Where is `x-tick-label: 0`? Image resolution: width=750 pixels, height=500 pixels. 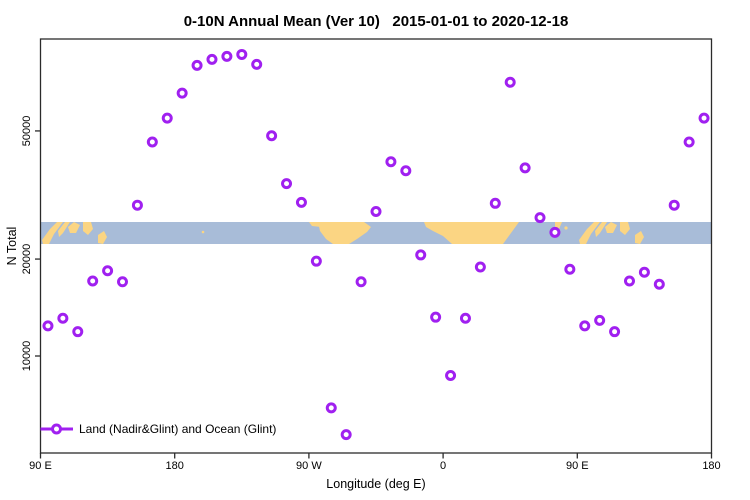
x-tick-label: 0 is located at coordinates (443, 466).